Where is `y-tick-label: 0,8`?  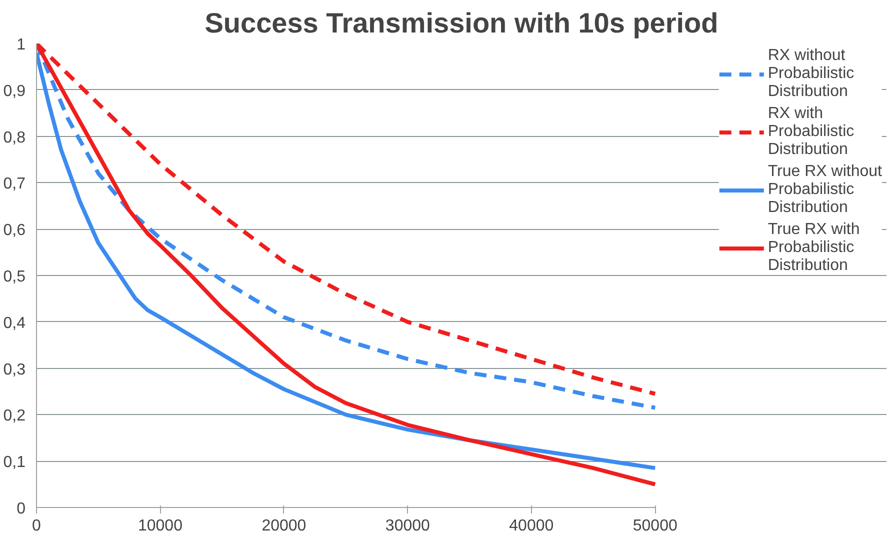
y-tick-label: 0,8 is located at coordinates (14, 137).